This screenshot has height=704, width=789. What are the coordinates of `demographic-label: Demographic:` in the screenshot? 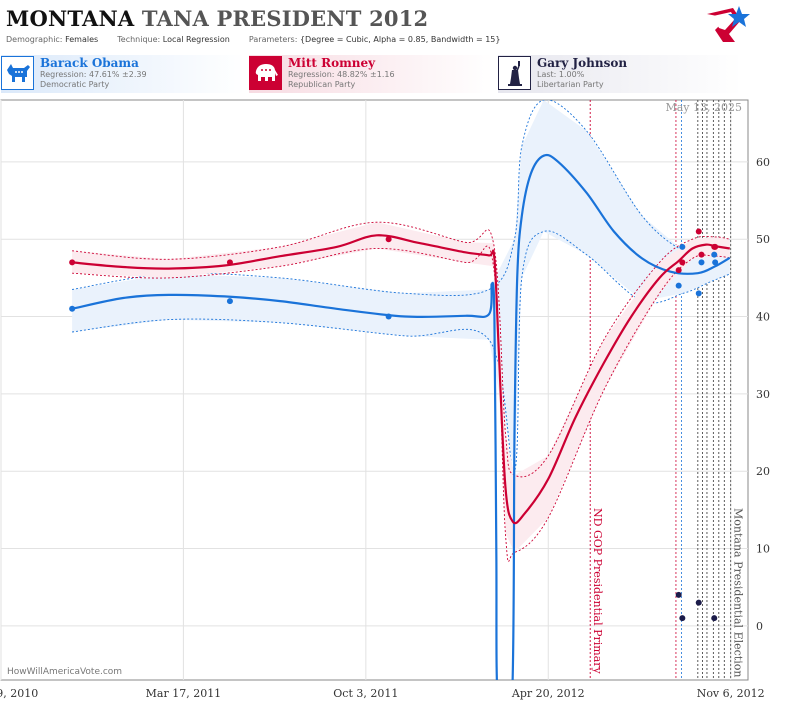 It's located at (34, 39).